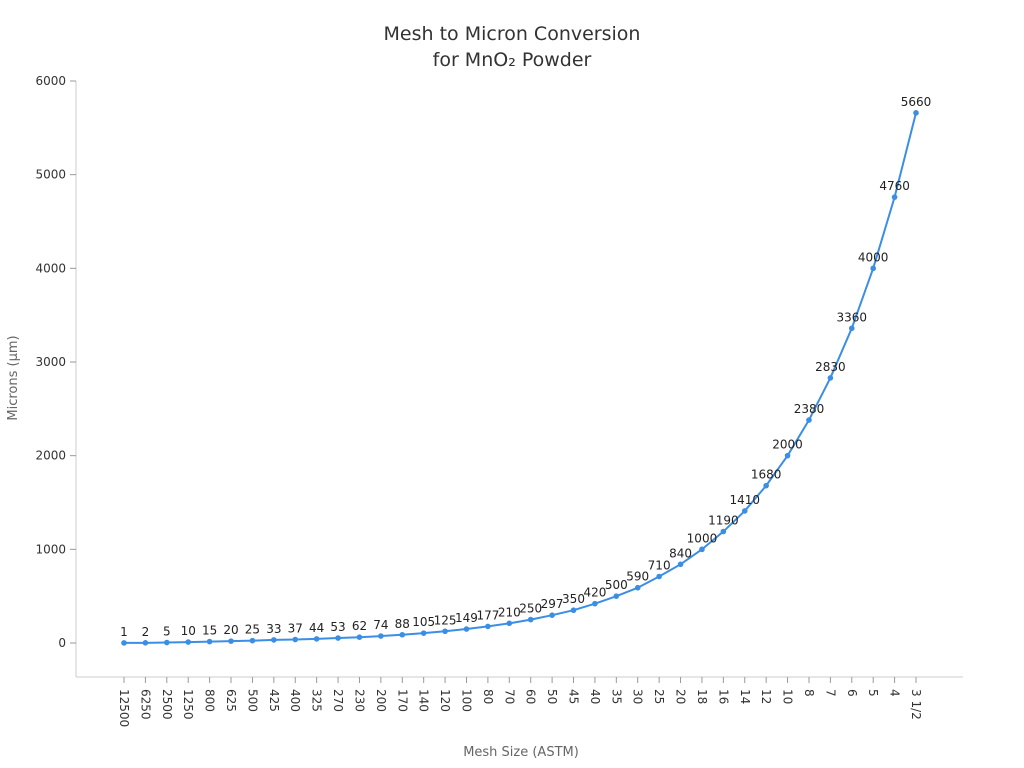  I want to click on x-tick-label: 80, so click(488, 696).